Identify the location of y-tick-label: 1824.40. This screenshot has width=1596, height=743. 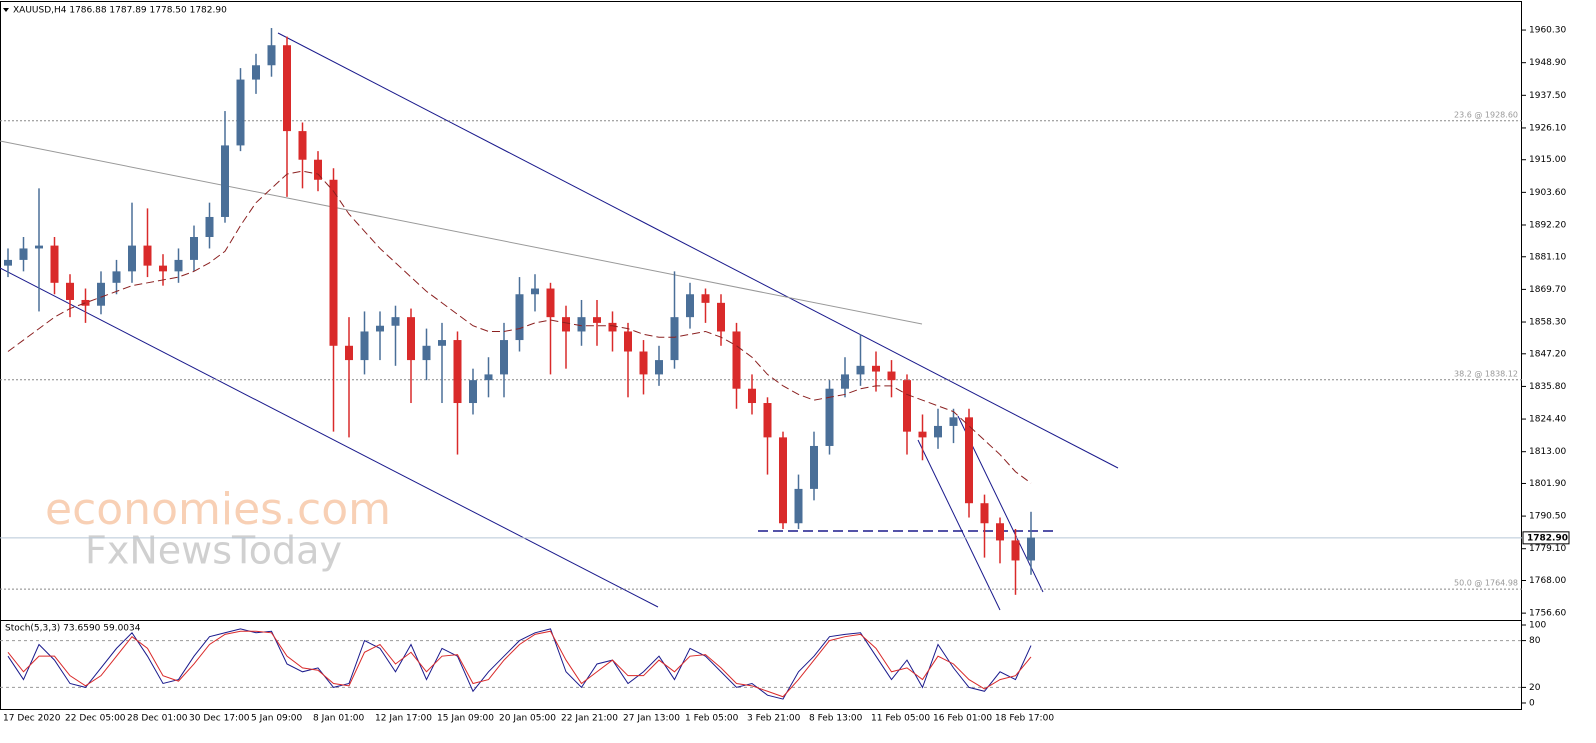
(1547, 420).